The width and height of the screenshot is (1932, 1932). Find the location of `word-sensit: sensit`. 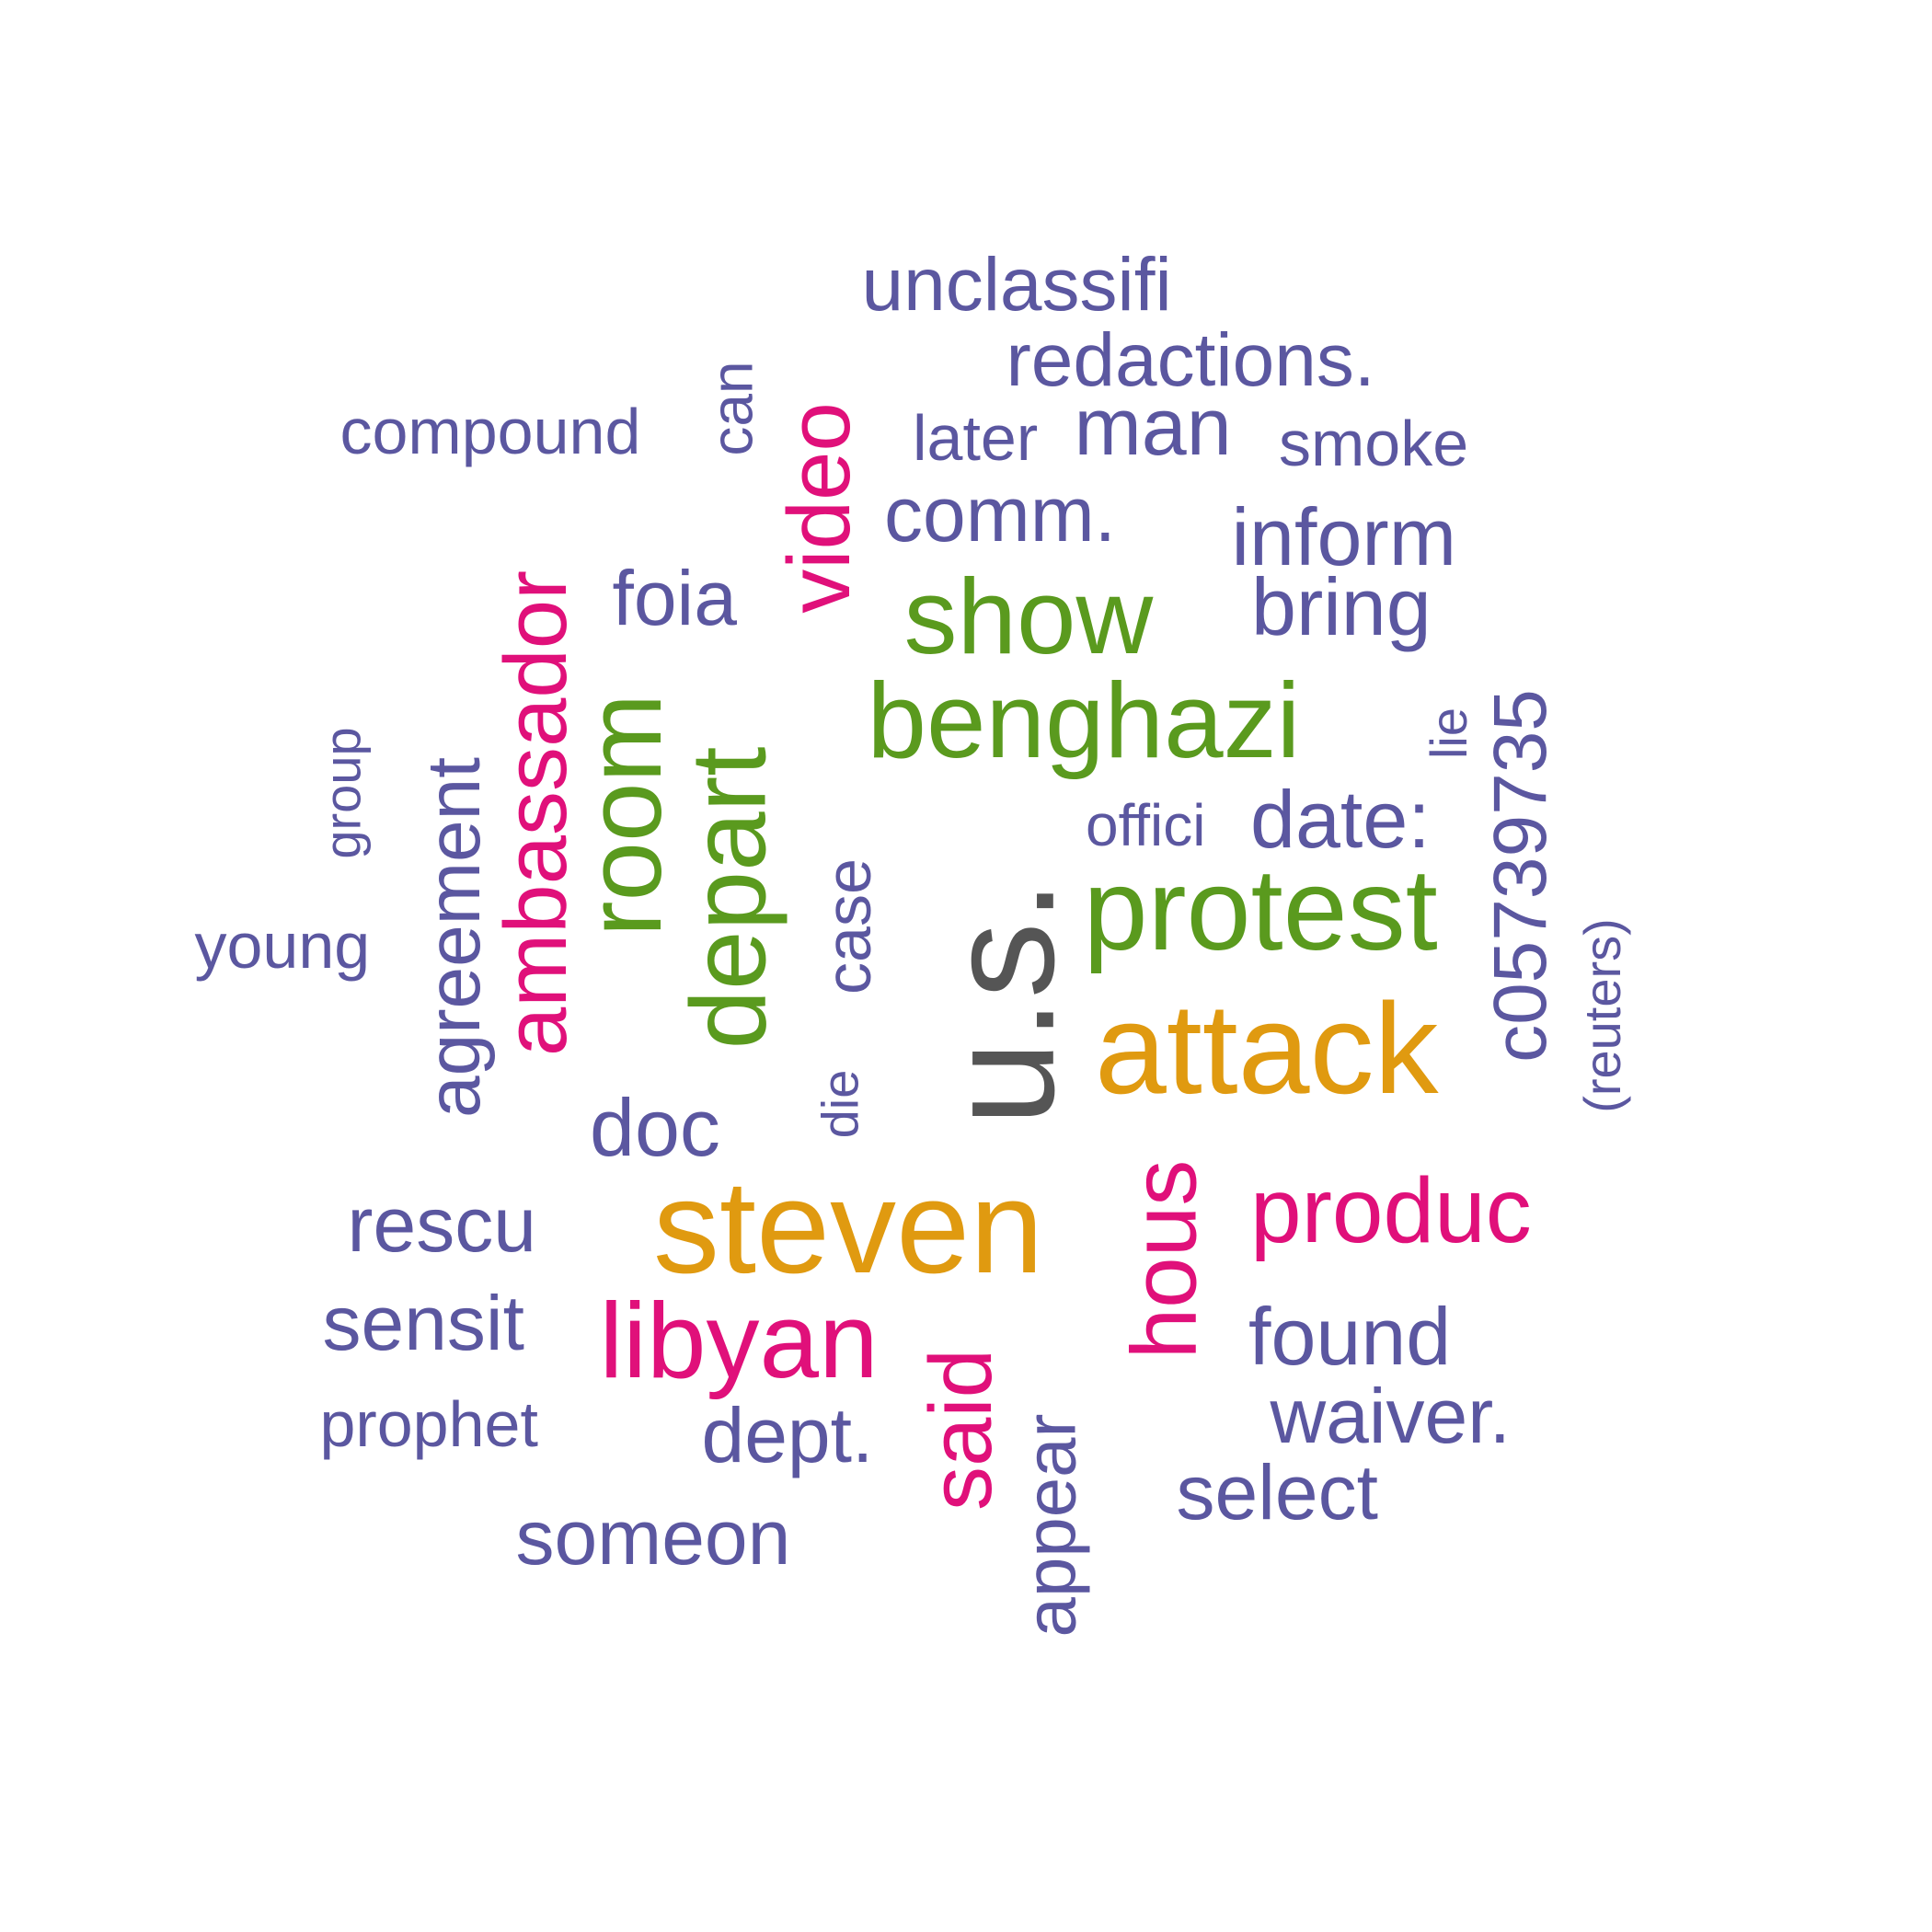

word-sensit: sensit is located at coordinates (423, 1323).